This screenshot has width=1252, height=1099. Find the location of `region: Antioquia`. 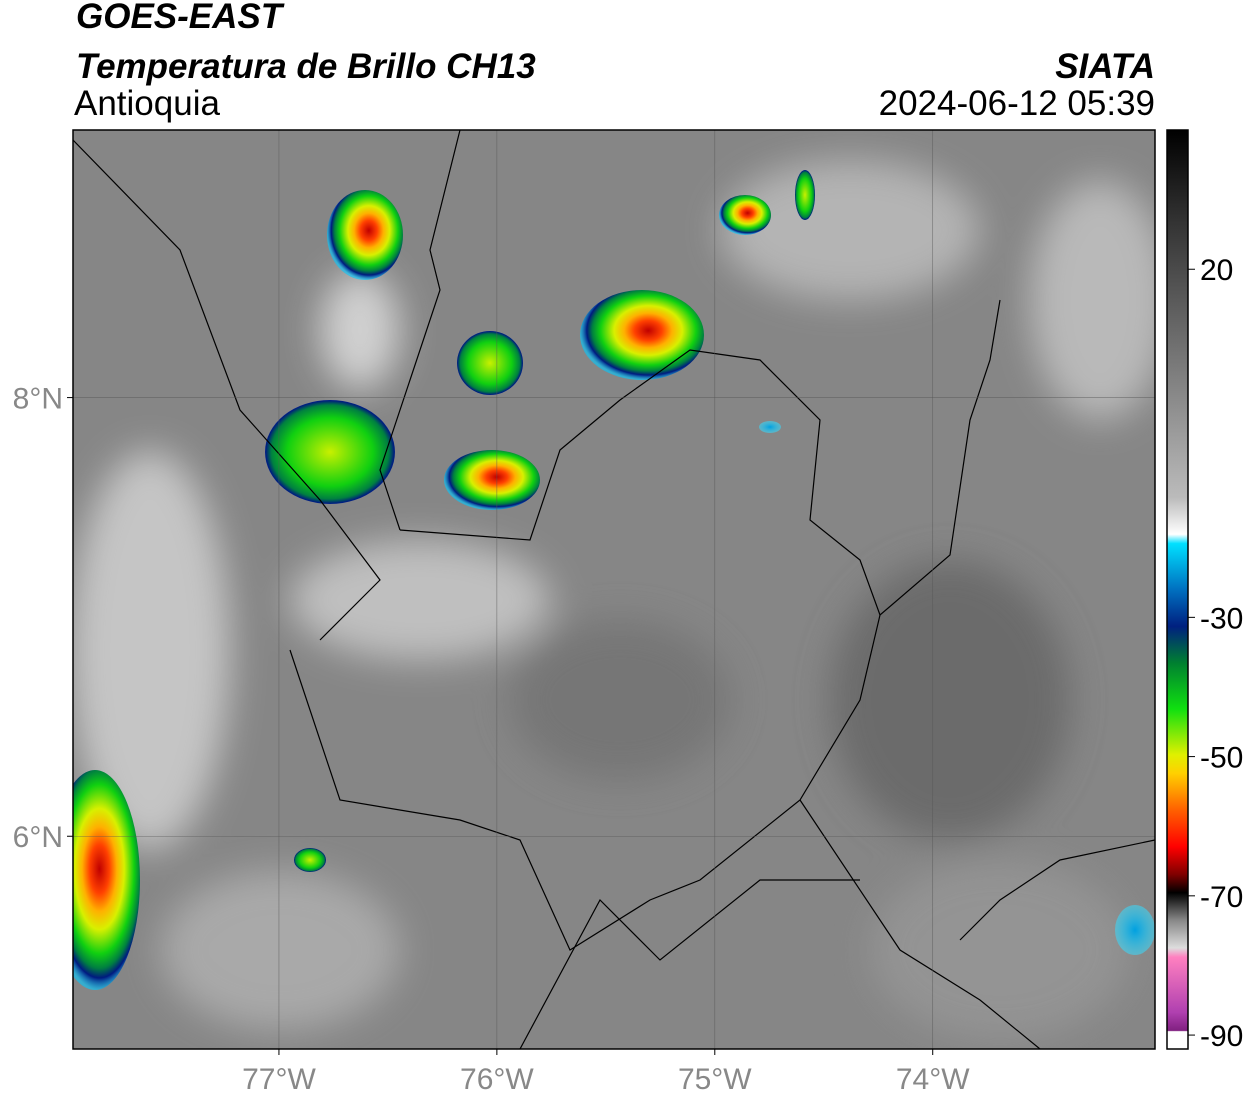

region: Antioquia is located at coordinates (147, 103).